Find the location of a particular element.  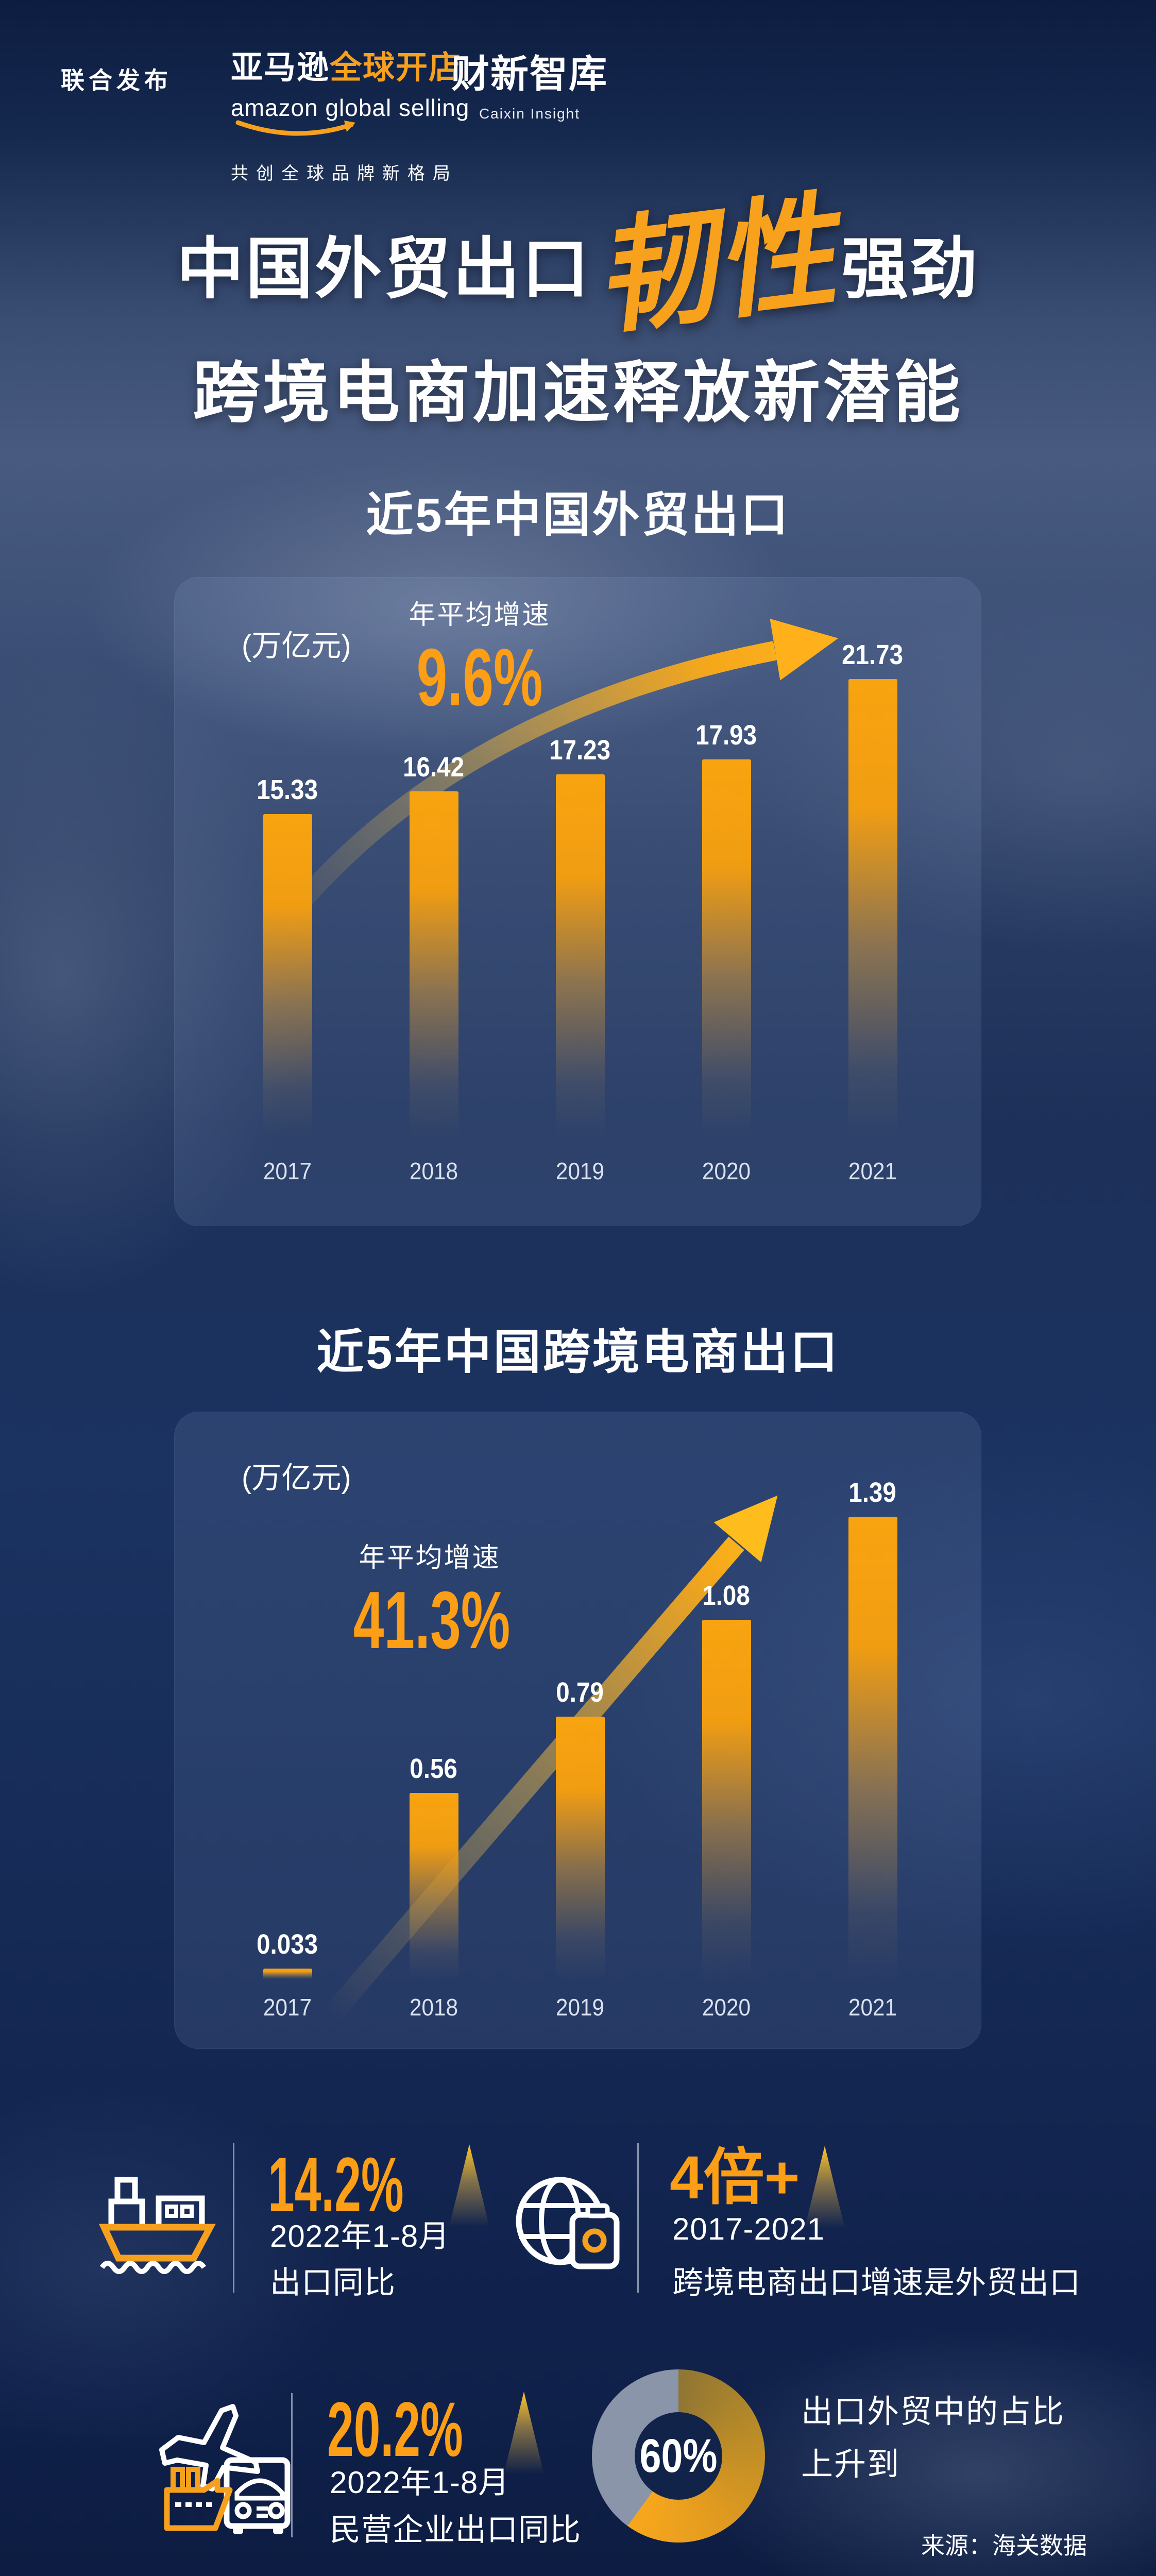

amazon-smile-icon is located at coordinates (295, 128).